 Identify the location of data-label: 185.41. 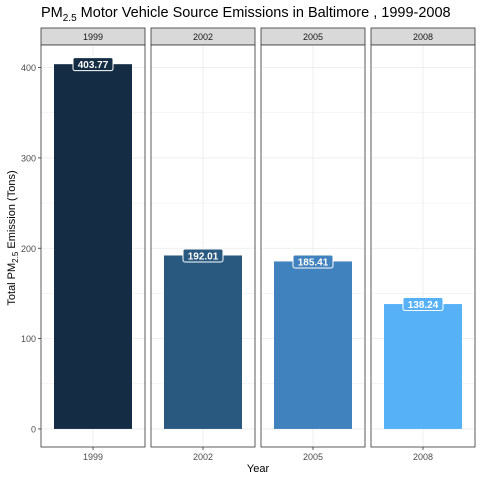
(313, 262).